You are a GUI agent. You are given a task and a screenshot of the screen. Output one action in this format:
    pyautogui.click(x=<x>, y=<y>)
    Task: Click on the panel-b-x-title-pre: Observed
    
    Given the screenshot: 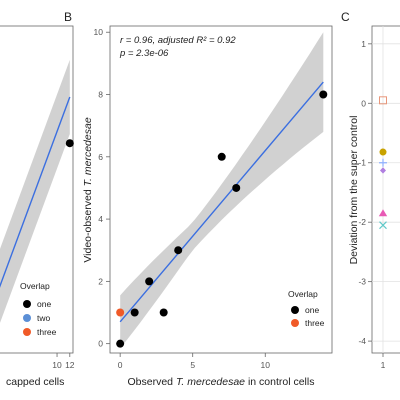 What is the action you would take?
    pyautogui.click(x=152, y=382)
    